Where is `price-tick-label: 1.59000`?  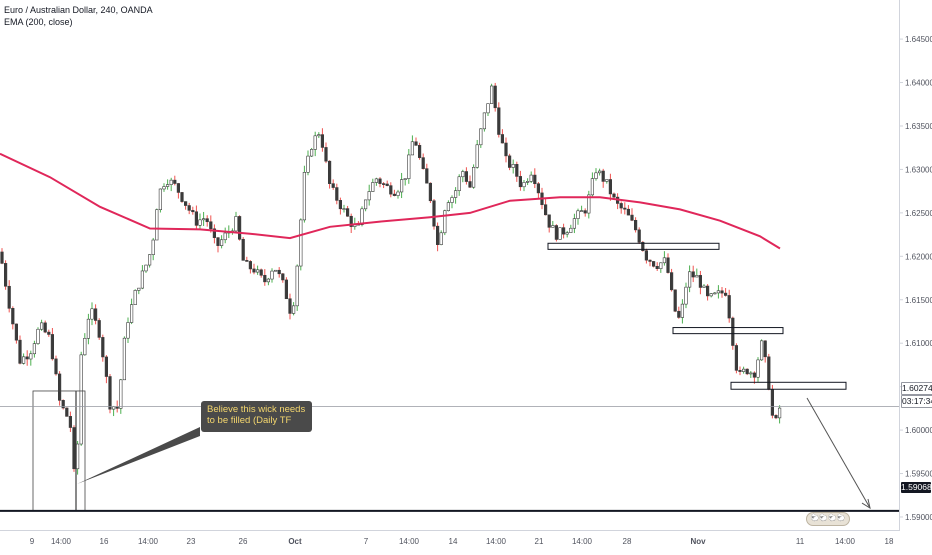
price-tick-label: 1.59000 is located at coordinates (918, 517).